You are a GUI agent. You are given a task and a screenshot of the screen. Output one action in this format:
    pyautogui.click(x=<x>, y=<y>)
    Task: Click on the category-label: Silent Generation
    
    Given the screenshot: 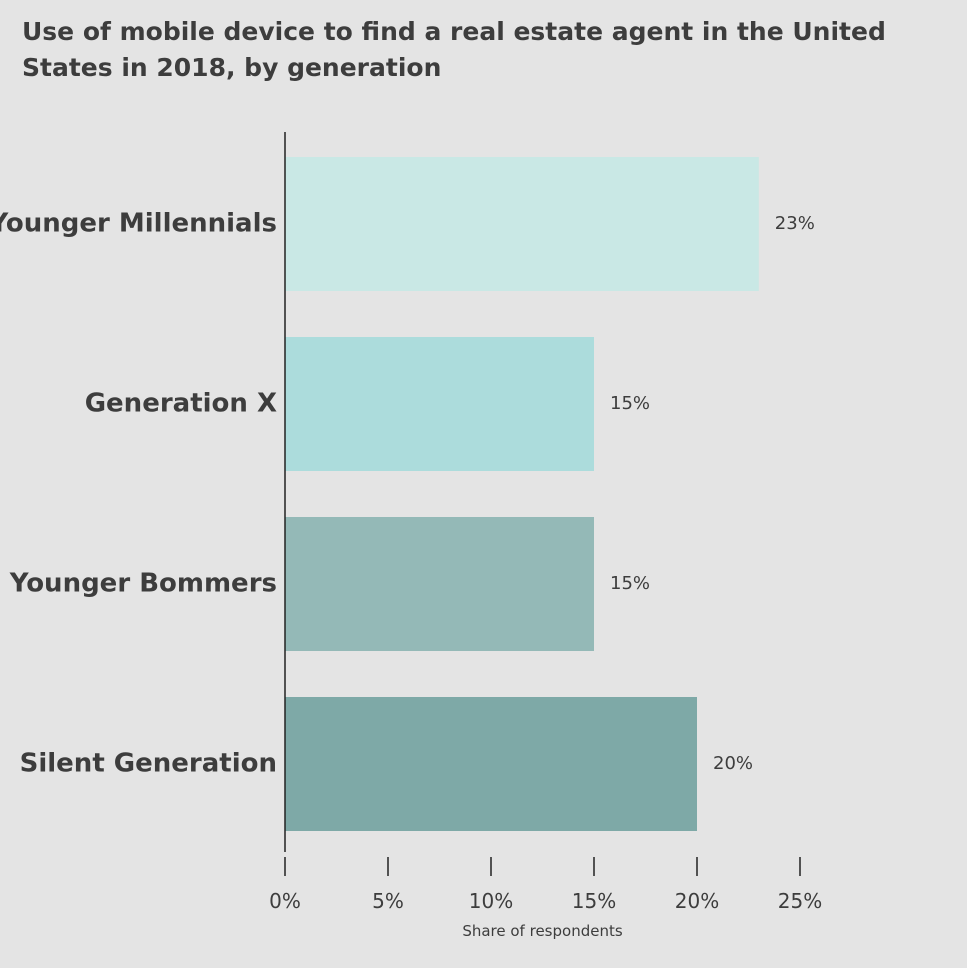 What is the action you would take?
    pyautogui.click(x=148, y=764)
    